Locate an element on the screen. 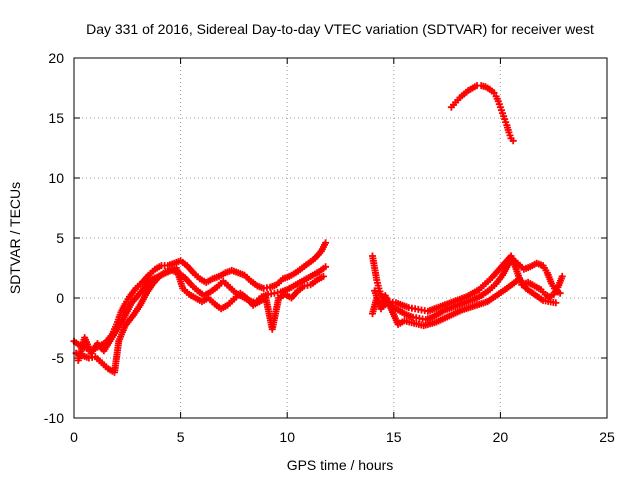  y-tick-label: 0 is located at coordinates (60, 298).